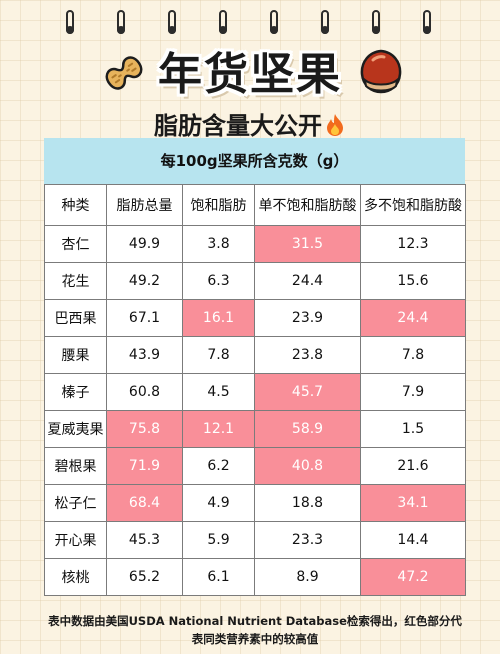  What do you see at coordinates (238, 126) in the screenshot?
I see `subtitle-text: 脂肪含量大公开` at bounding box center [238, 126].